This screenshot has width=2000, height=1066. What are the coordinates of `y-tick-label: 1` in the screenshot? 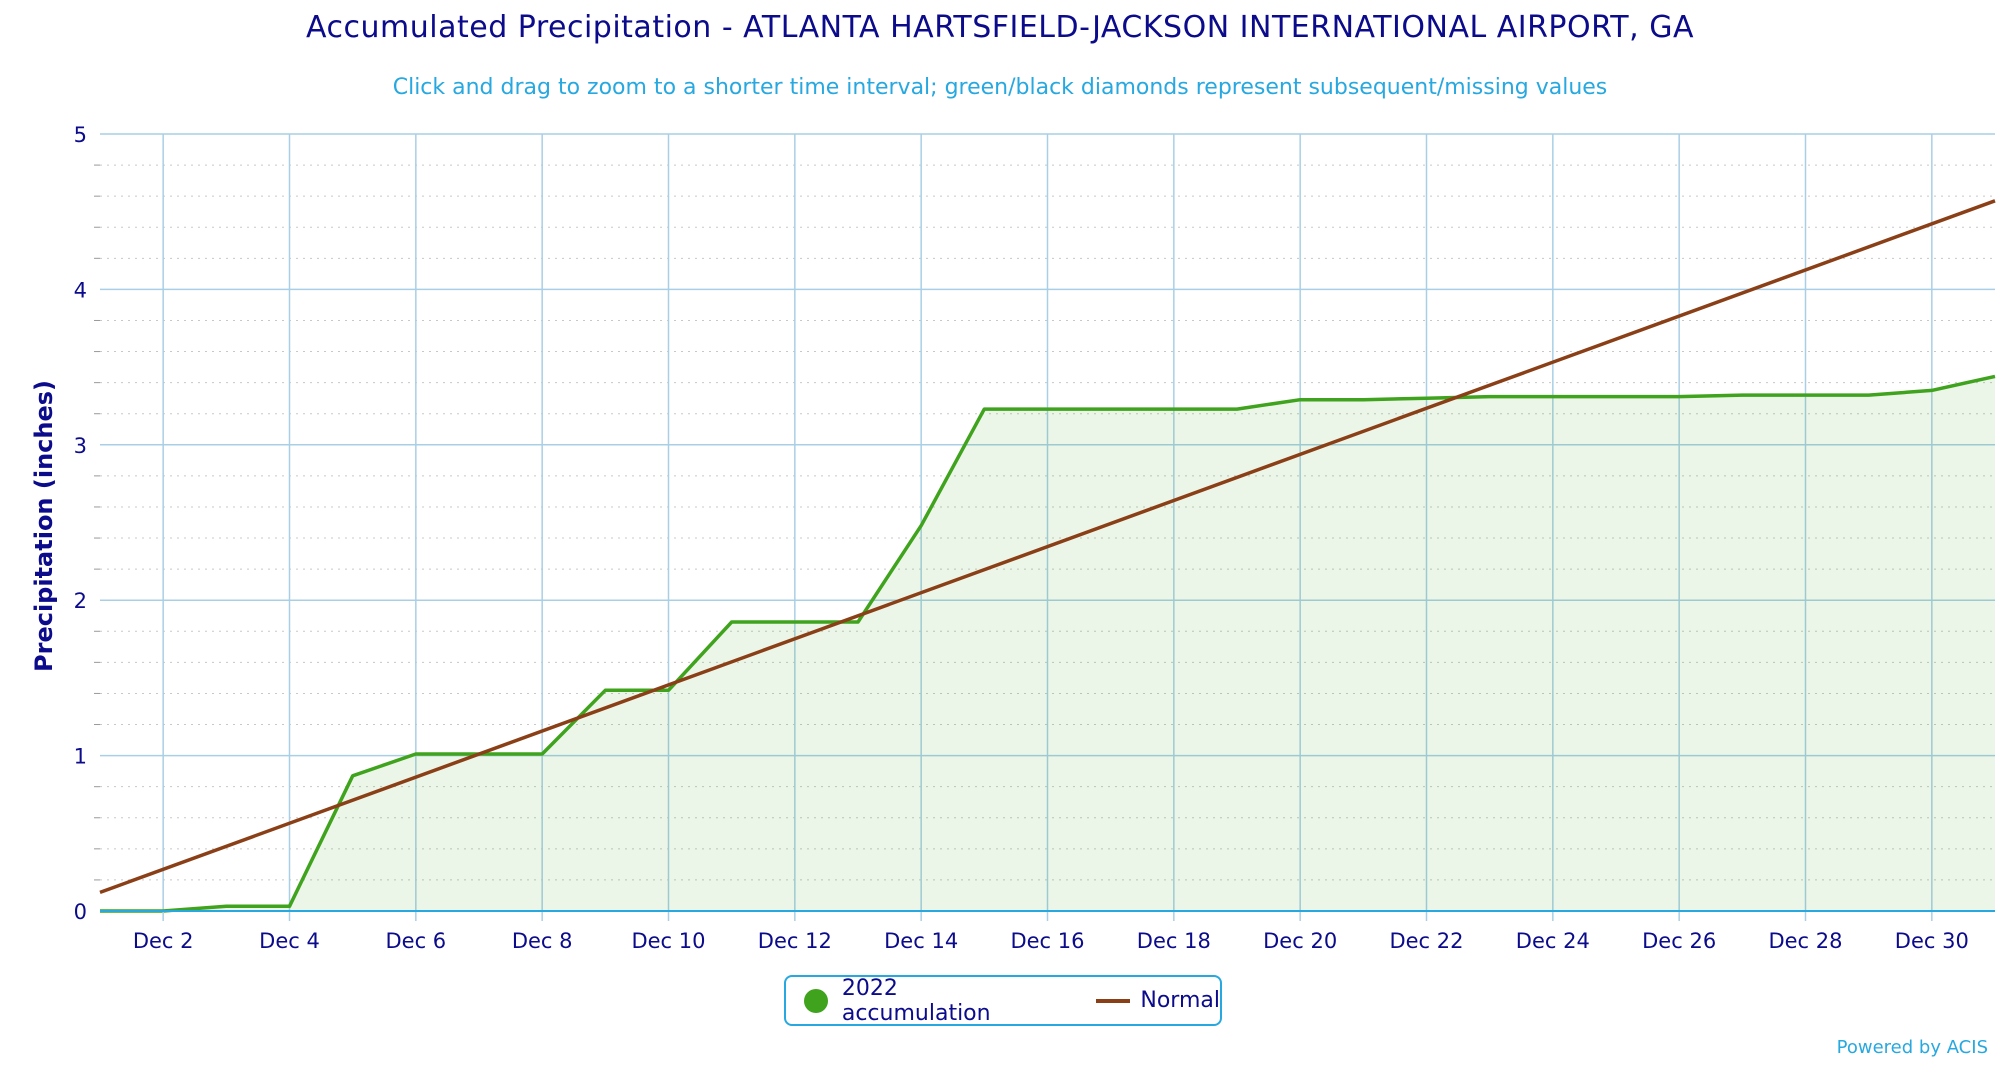 It's located at (80, 757).